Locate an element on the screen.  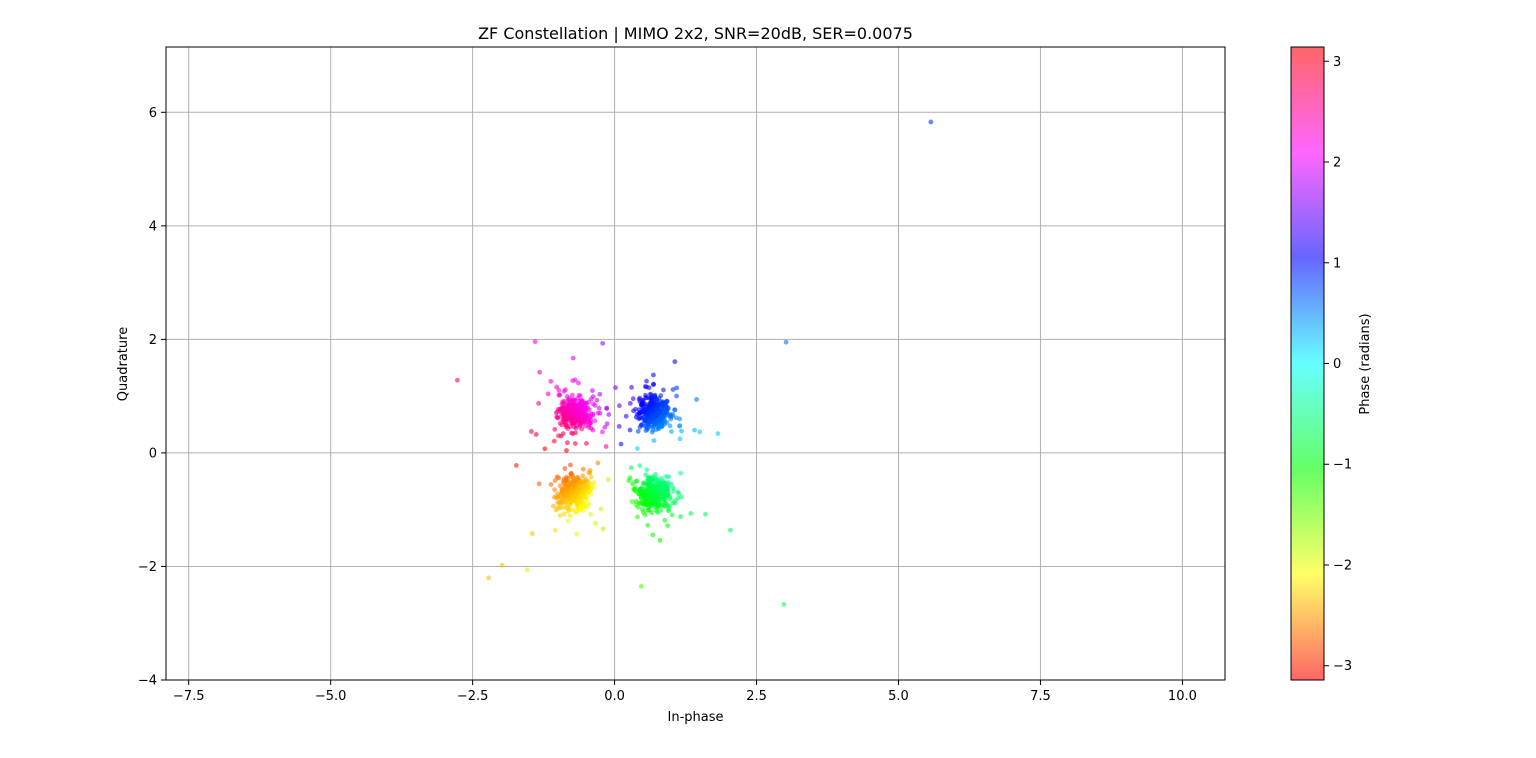
x-tick-label: 7.5 is located at coordinates (1040, 696).